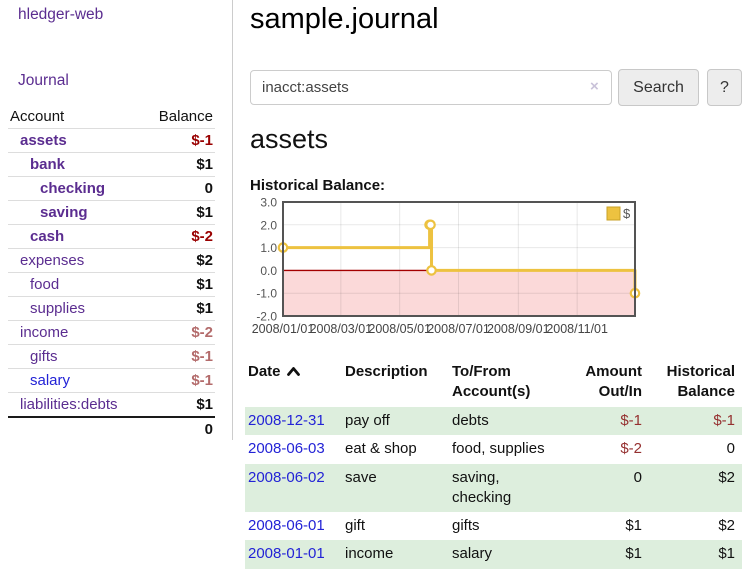 This screenshot has width=742, height=582. I want to click on y-tick-label: -2.0, so click(266, 317).